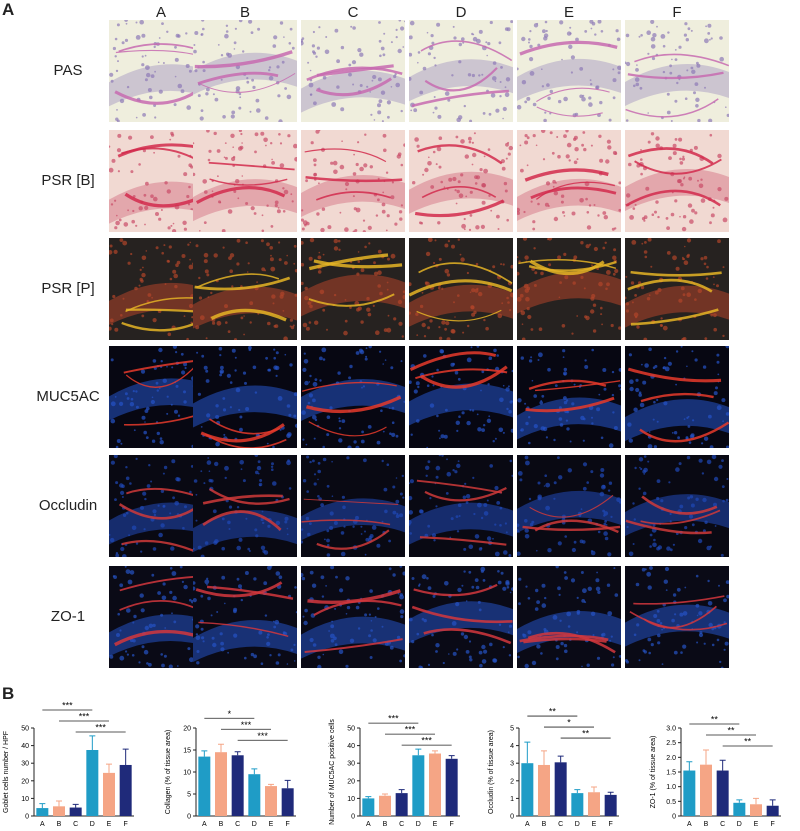 The image size is (800, 831). What do you see at coordinates (677, 71) in the screenshot?
I see `micrograph-0-f` at bounding box center [677, 71].